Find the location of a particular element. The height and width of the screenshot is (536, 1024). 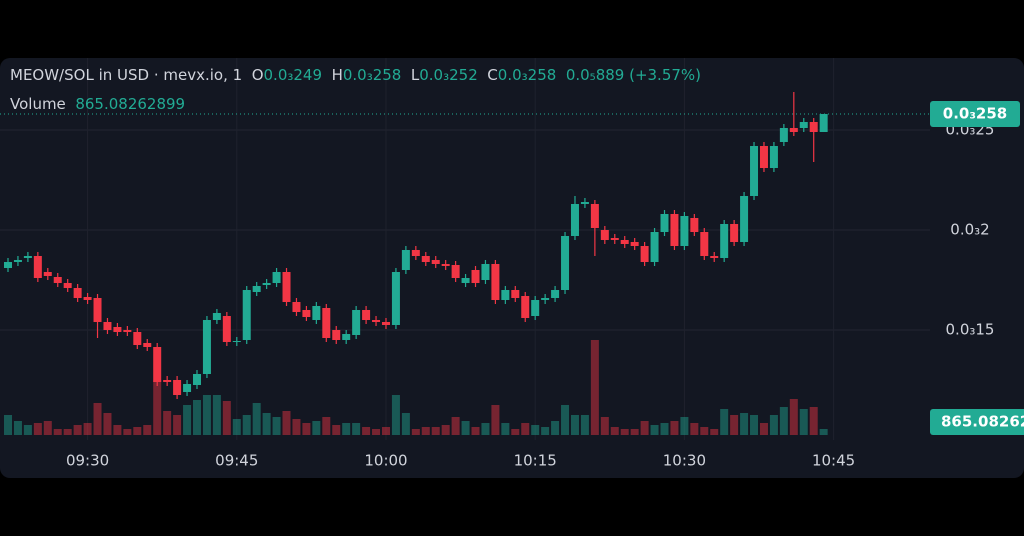

volume-box is located at coordinates (977, 421).